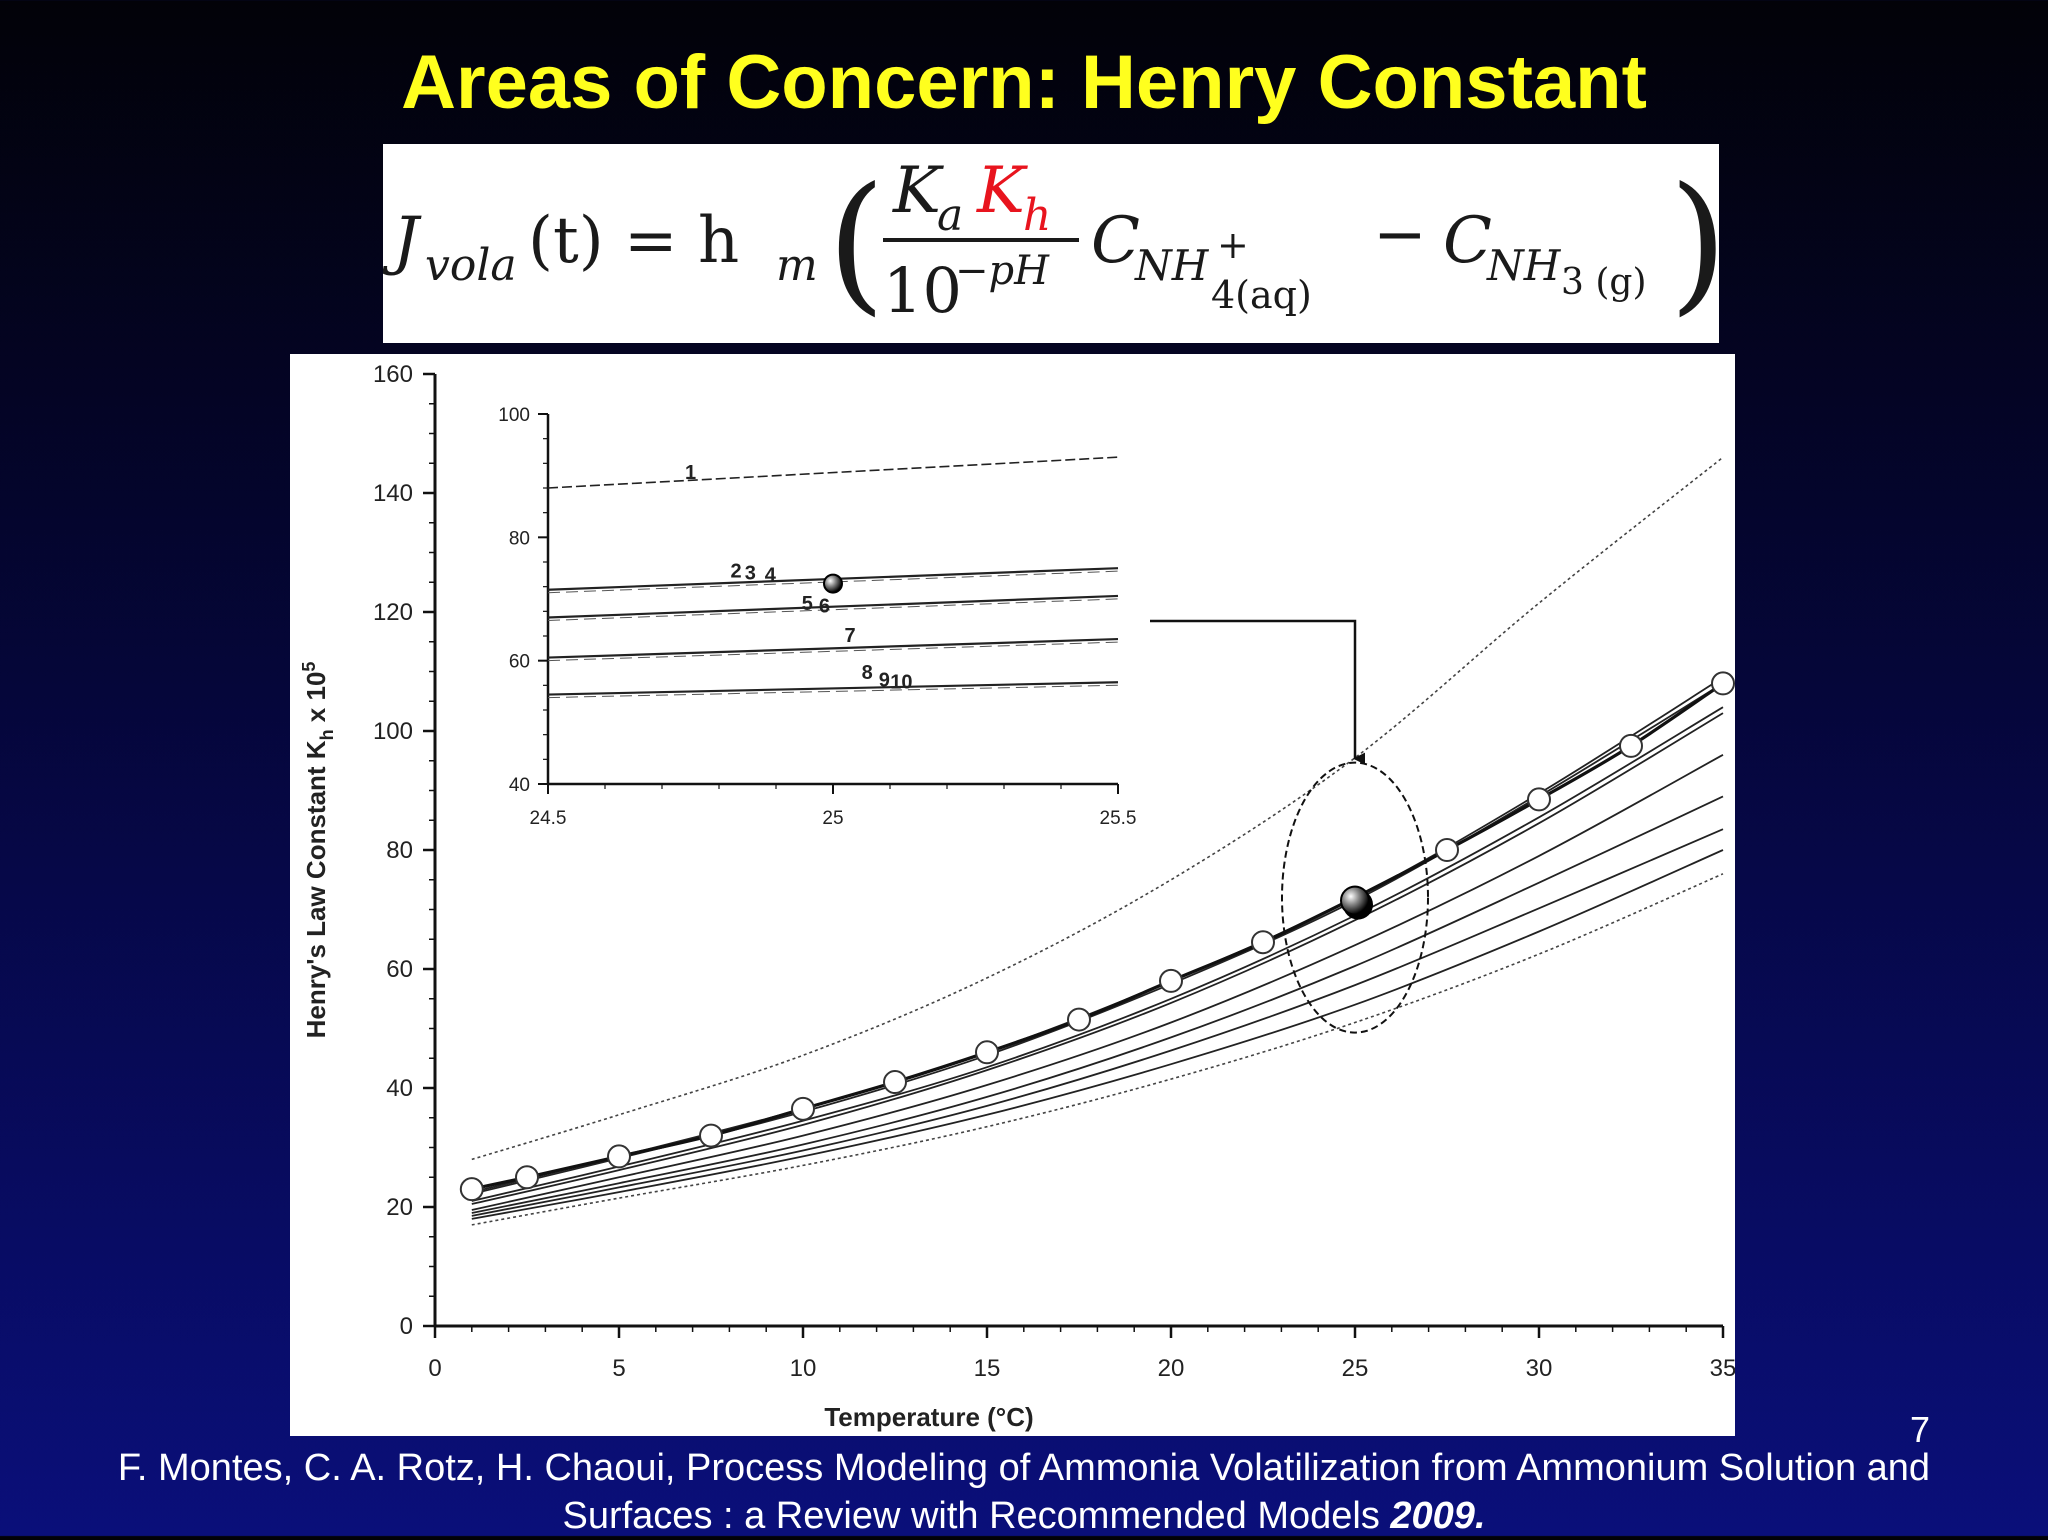  Describe the element at coordinates (771, 576) in the screenshot. I see `inset-curve-label: 4` at that location.